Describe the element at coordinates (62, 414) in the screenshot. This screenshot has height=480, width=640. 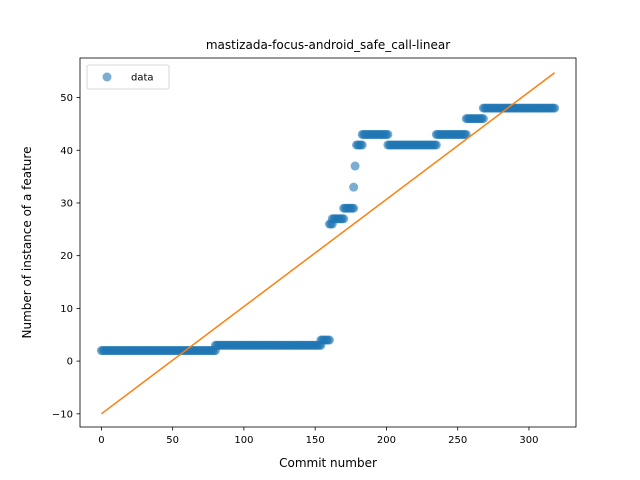
I see `y-tick-label: −10` at that location.